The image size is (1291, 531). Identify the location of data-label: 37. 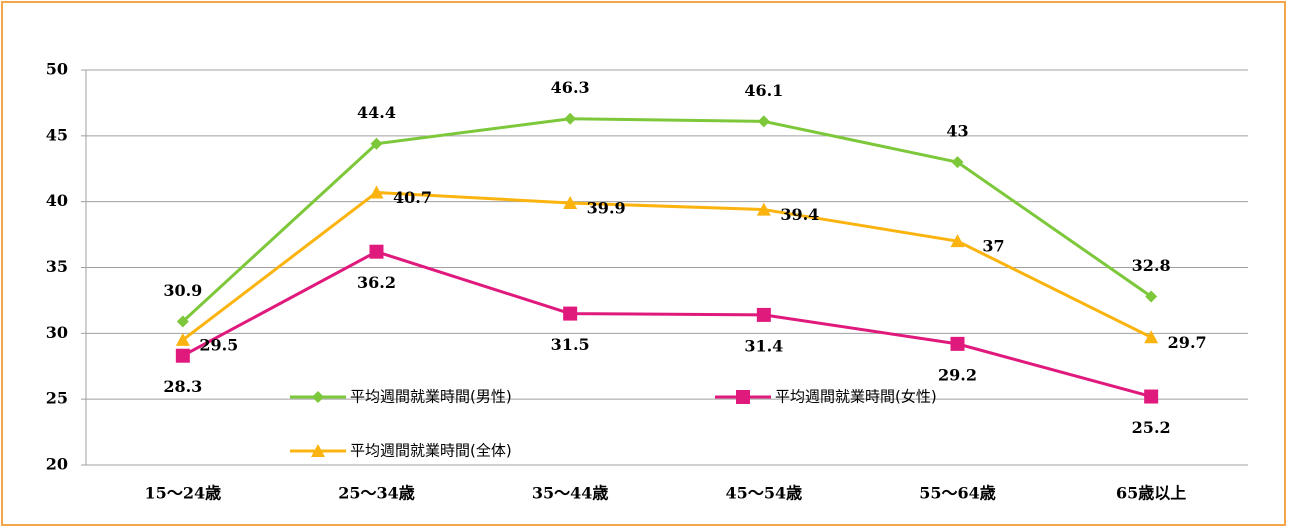
(993, 246).